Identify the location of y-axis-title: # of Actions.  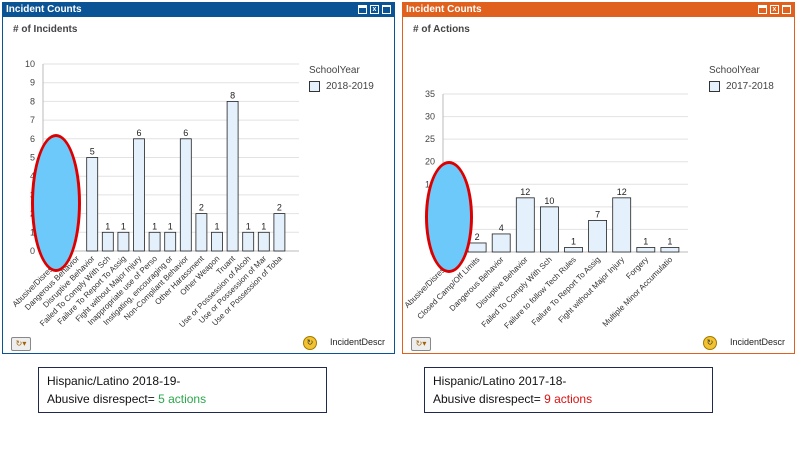
(441, 29).